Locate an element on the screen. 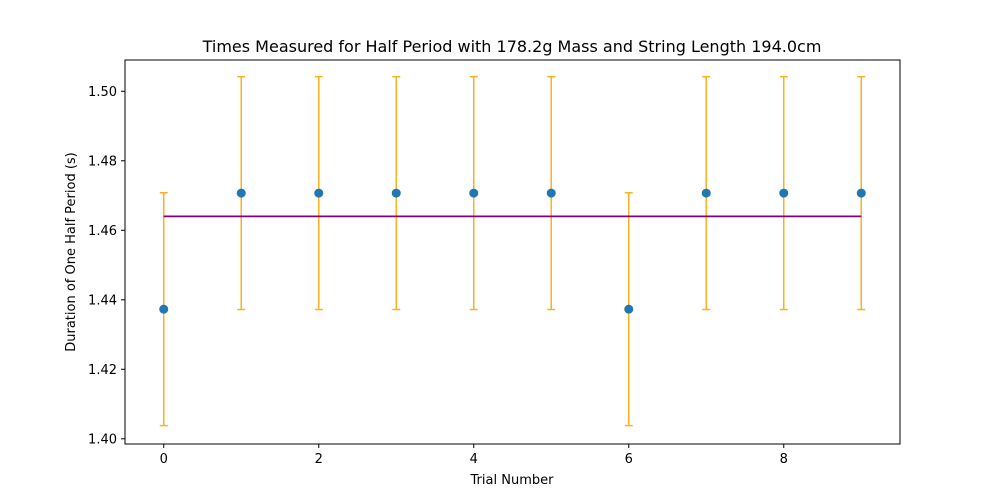  y-tick-label: 1.50 is located at coordinates (102, 92).